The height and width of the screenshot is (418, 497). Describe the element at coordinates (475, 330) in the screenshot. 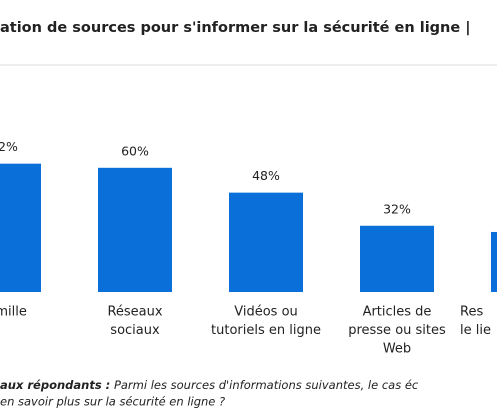

I see `x-tick-label: le lie` at that location.